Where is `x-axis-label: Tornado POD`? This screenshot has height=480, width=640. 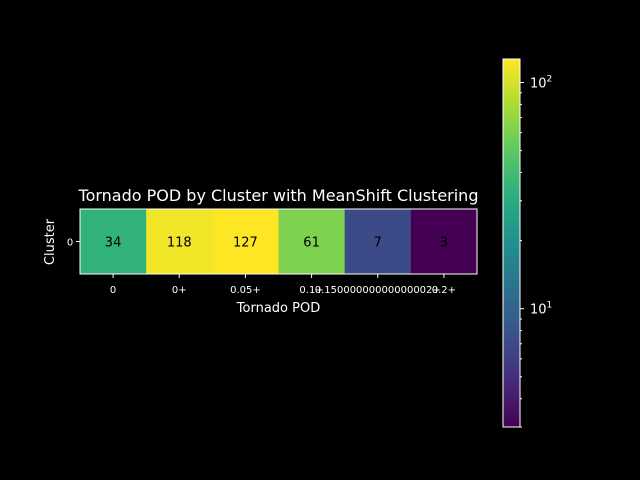 x-axis-label: Tornado POD is located at coordinates (278, 308).